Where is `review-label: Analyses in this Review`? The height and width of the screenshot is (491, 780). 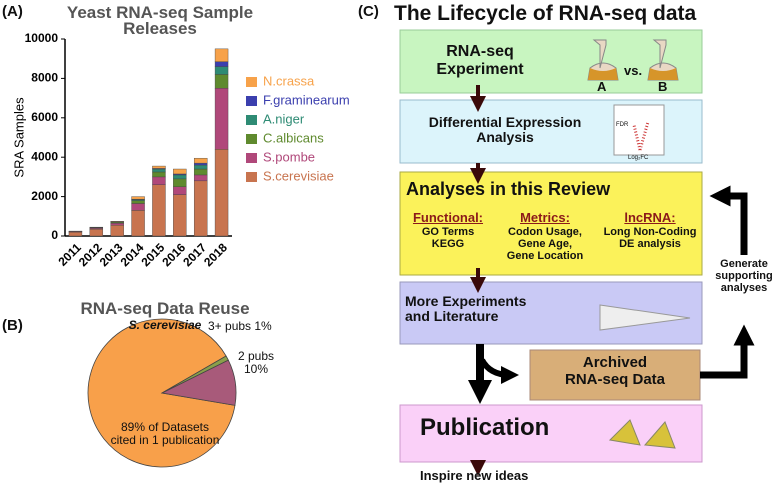 review-label: Analyses in this Review is located at coordinates (508, 189).